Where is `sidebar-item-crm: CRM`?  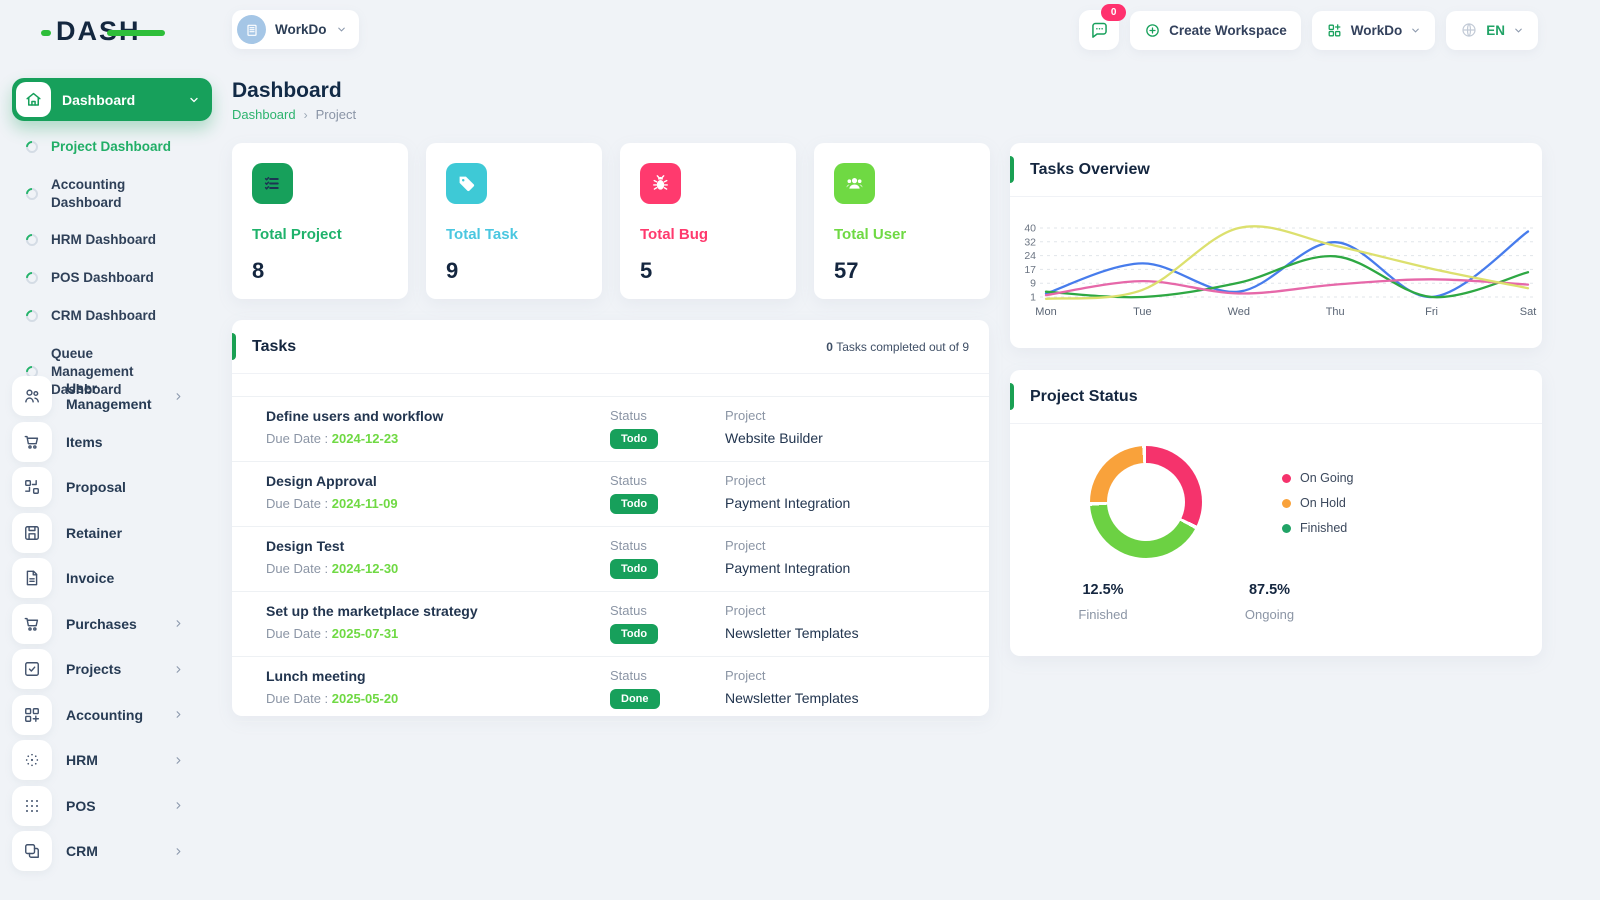 sidebar-item-crm: CRM is located at coordinates (104, 851).